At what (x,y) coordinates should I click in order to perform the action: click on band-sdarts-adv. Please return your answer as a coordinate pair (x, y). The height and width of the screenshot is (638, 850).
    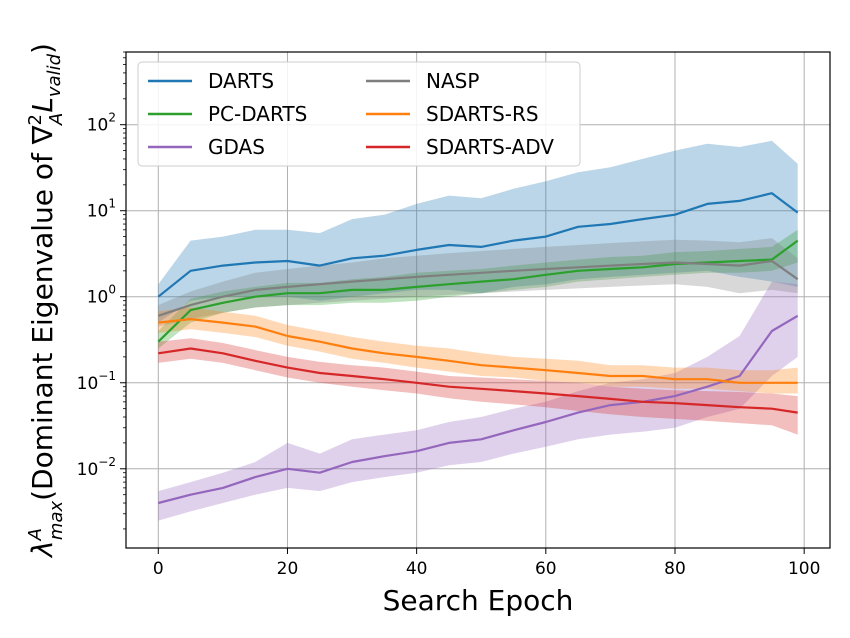
    Looking at the image, I should click on (478, 386).